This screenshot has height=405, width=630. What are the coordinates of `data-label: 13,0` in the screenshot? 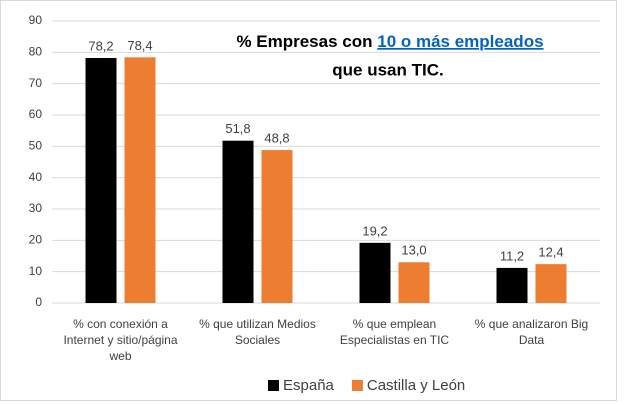 It's located at (413, 250).